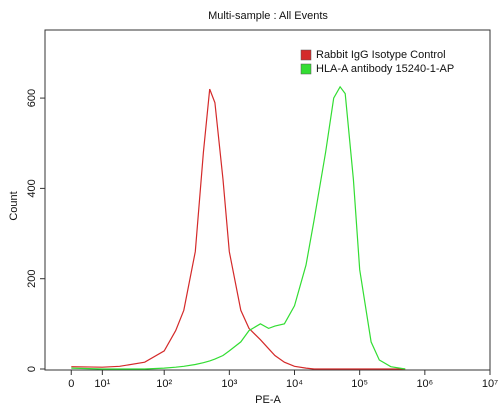  What do you see at coordinates (32, 279) in the screenshot?
I see `y-tick-label: 200` at bounding box center [32, 279].